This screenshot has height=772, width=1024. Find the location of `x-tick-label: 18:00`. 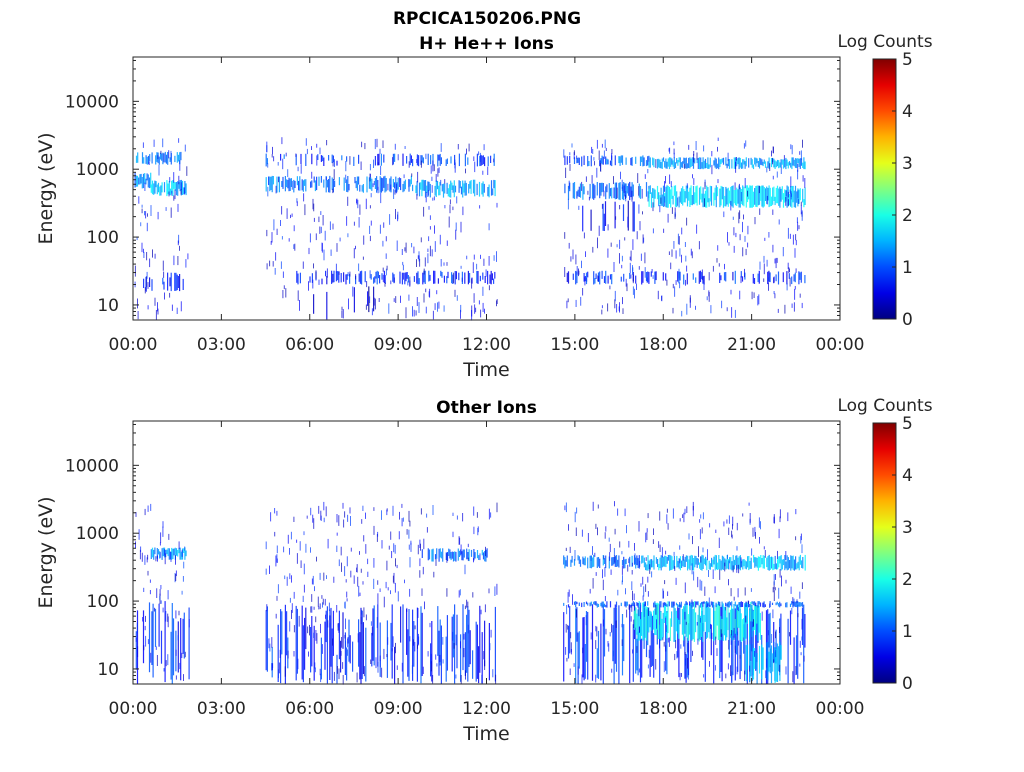

x-tick-label: 18:00 is located at coordinates (663, 709).